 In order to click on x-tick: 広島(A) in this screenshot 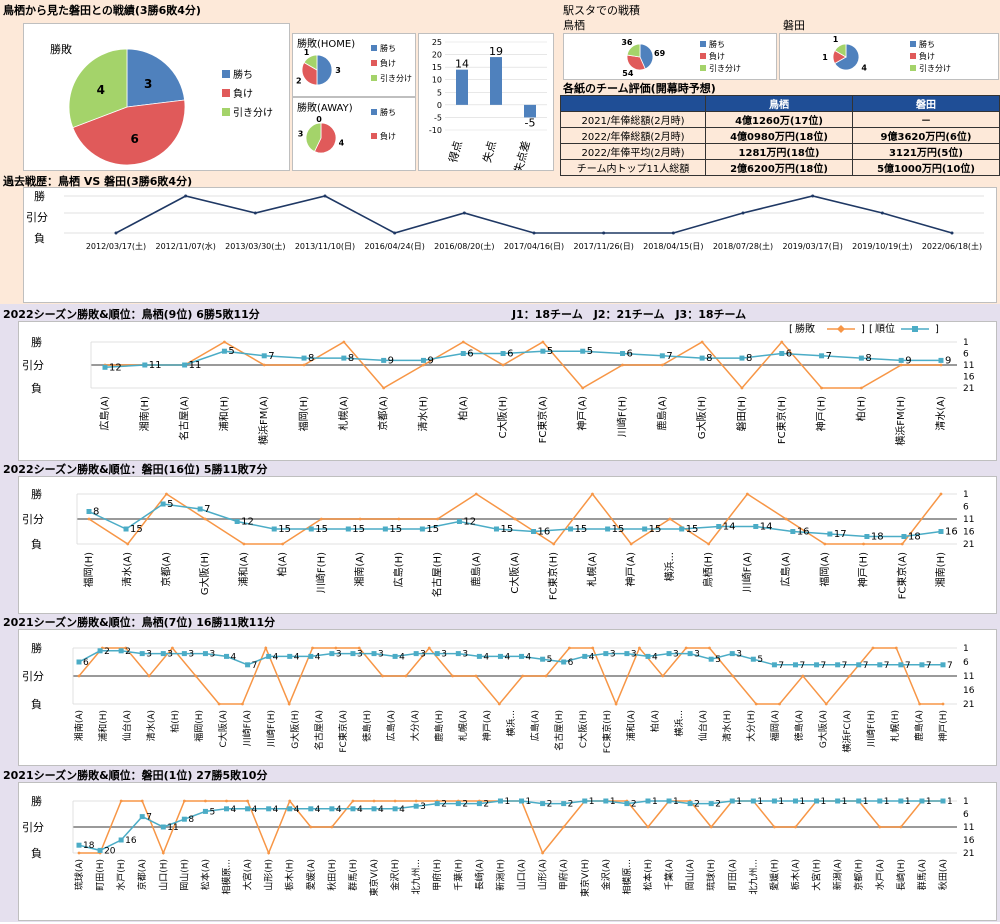, I will do `click(535, 725)`.